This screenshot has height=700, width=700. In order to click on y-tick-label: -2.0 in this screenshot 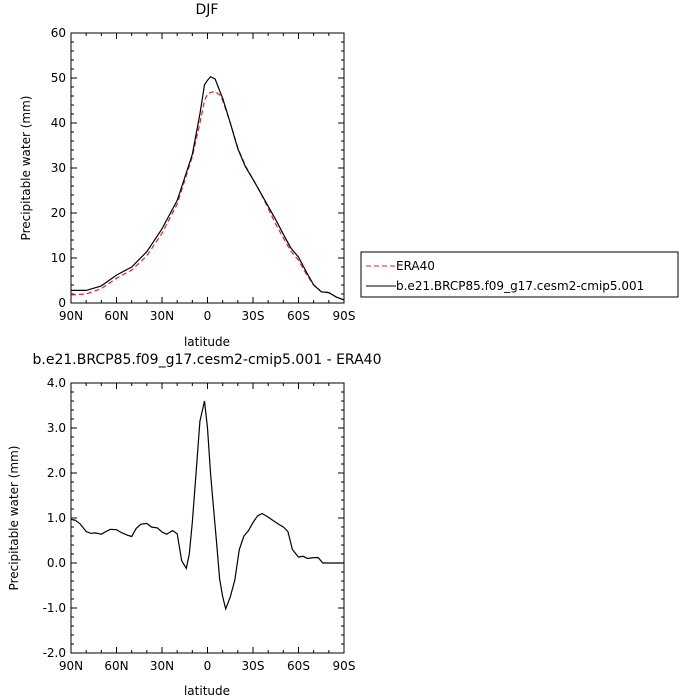, I will do `click(54, 653)`.